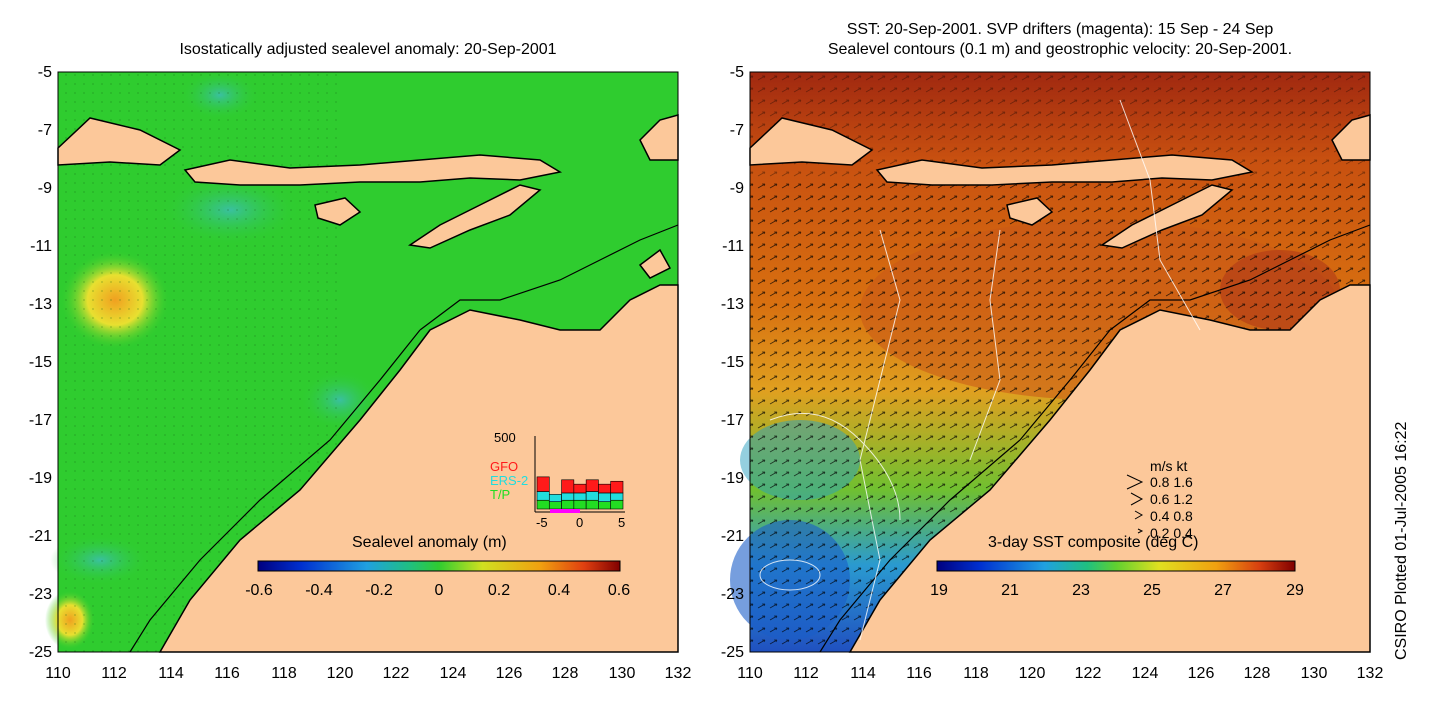 This screenshot has height=720, width=1440. What do you see at coordinates (1116, 566) in the screenshot?
I see `sst-colorbar` at bounding box center [1116, 566].